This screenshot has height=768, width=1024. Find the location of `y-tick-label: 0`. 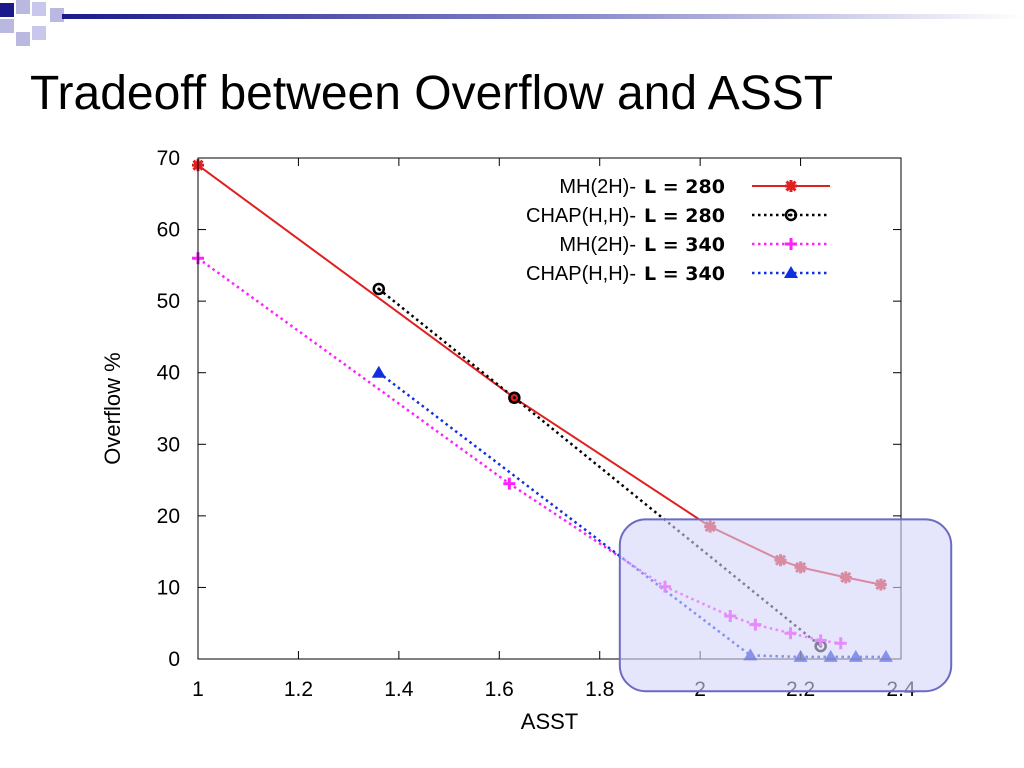

y-tick-label: 0 is located at coordinates (174, 659).